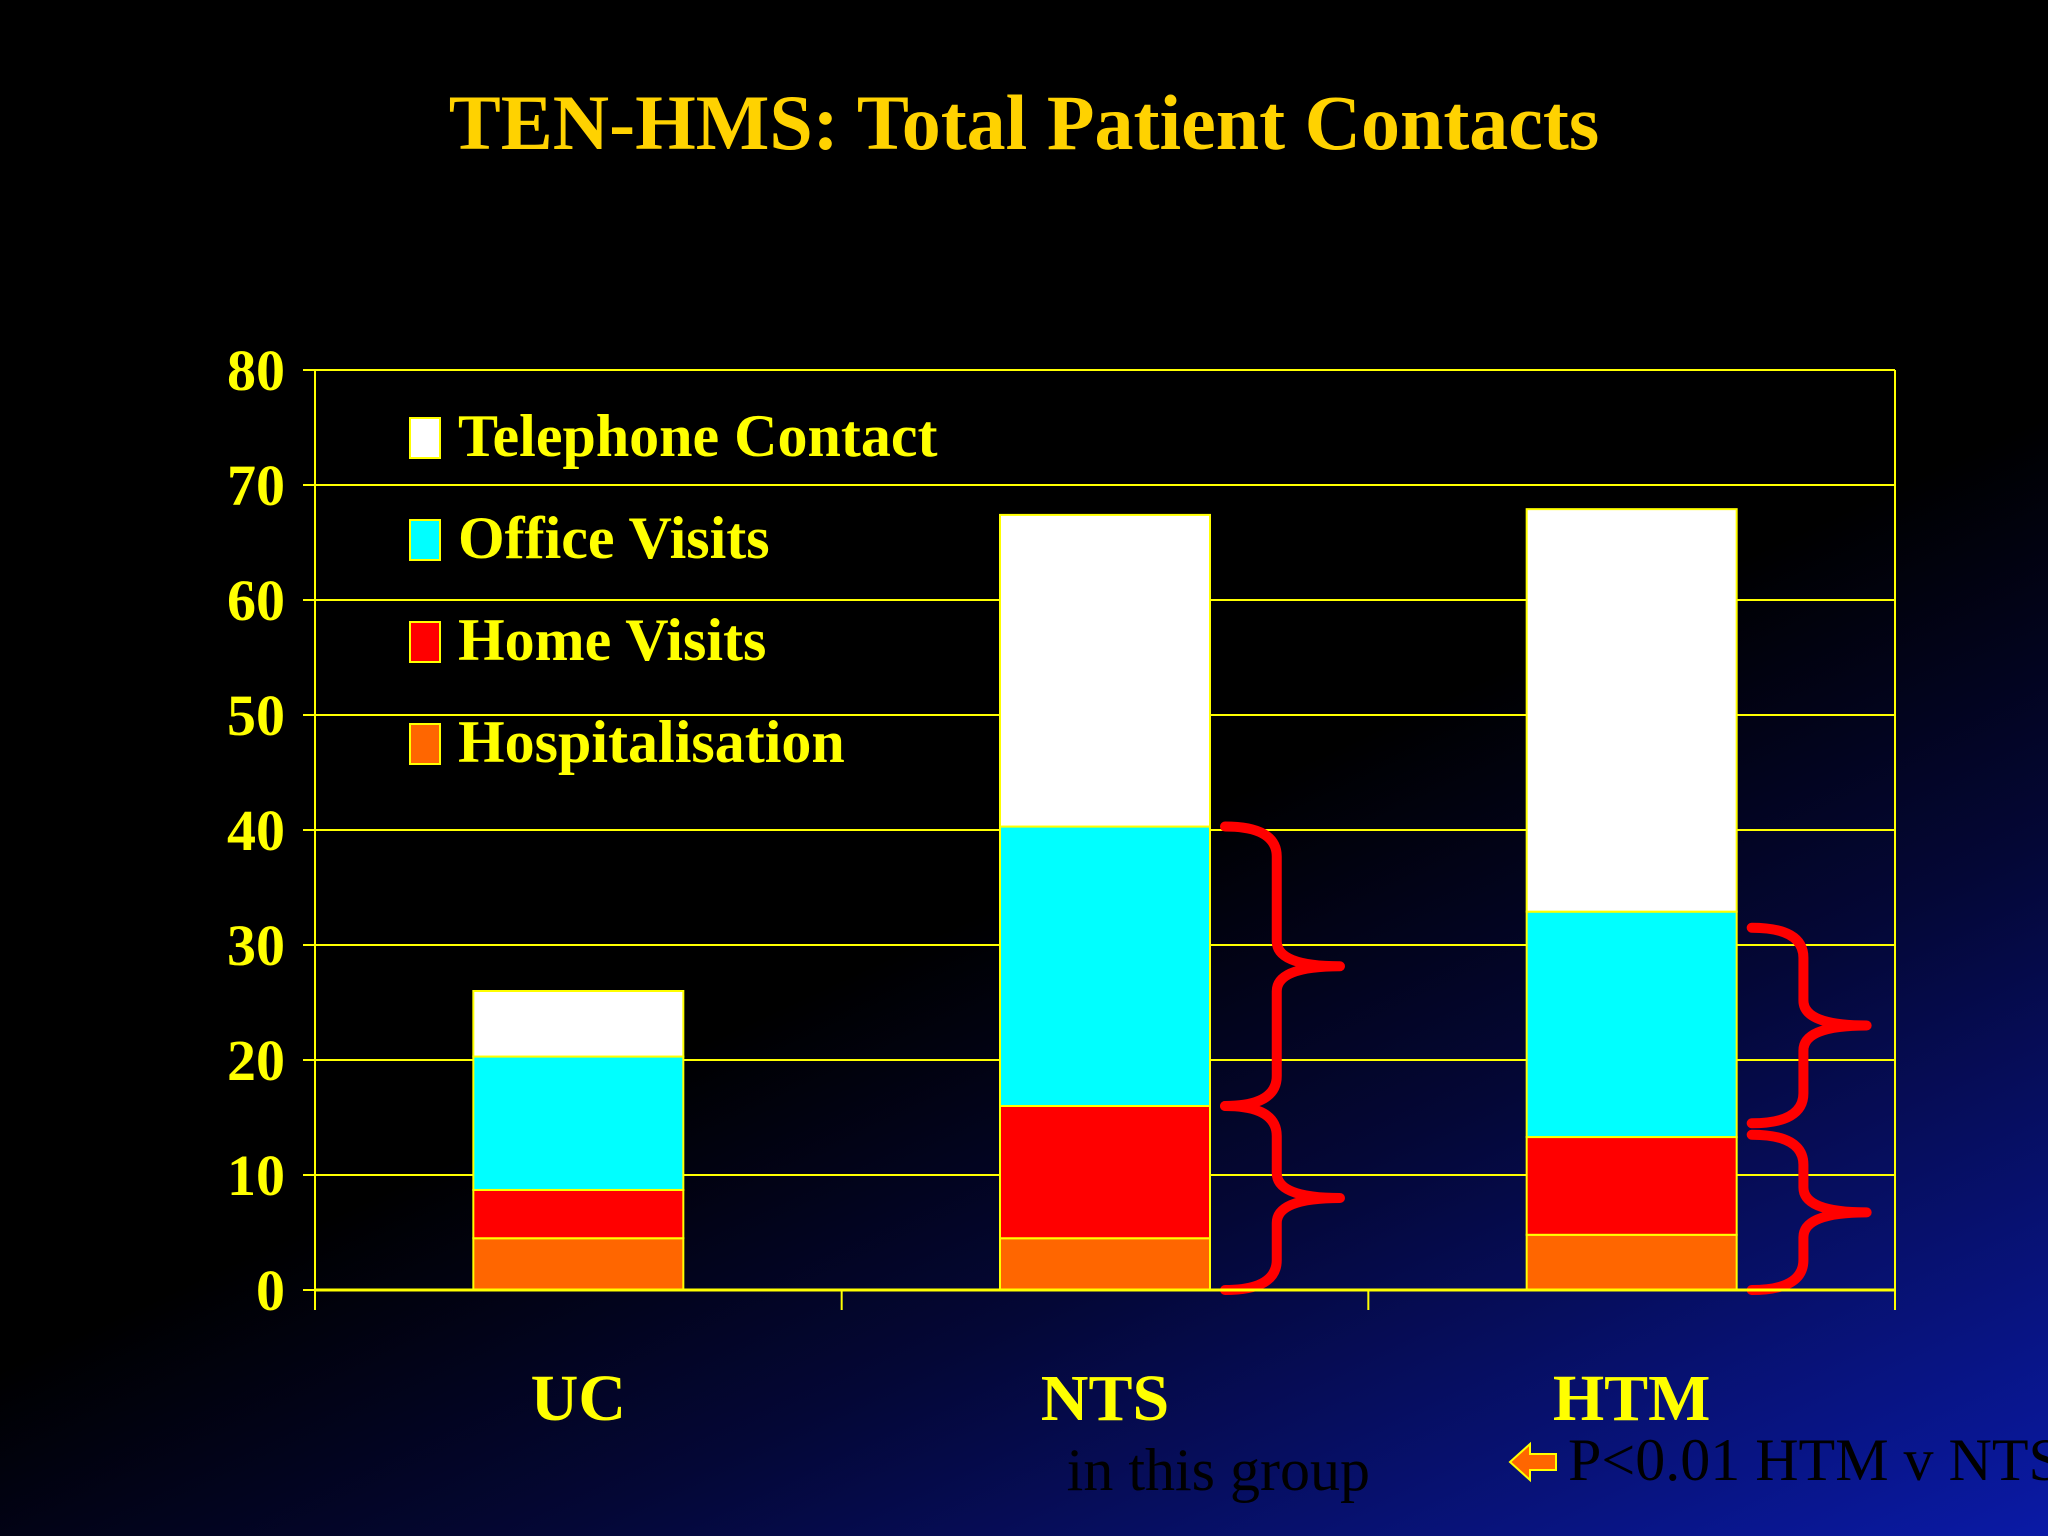  I want to click on y-tick-label: 10, so click(256, 1175).